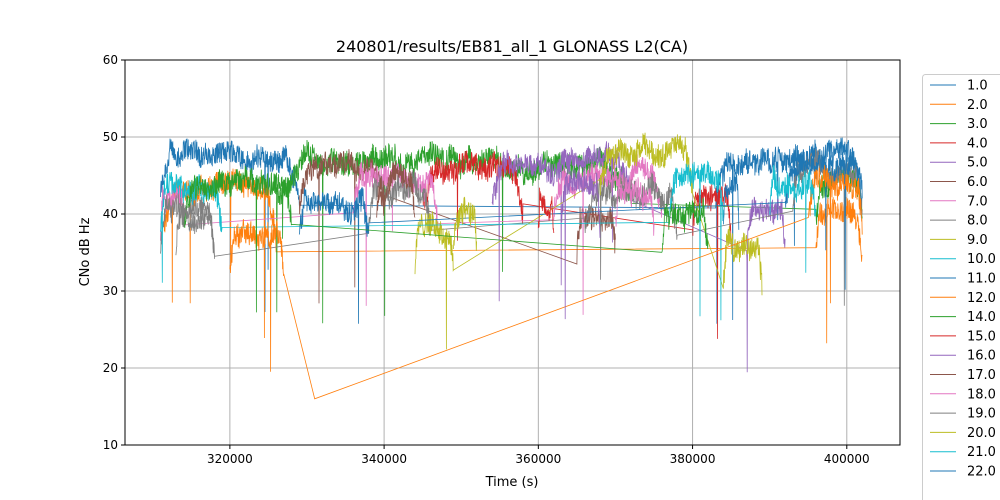 Image resolution: width=1000 pixels, height=500 pixels. I want to click on series-line-16.0, so click(581, 244).